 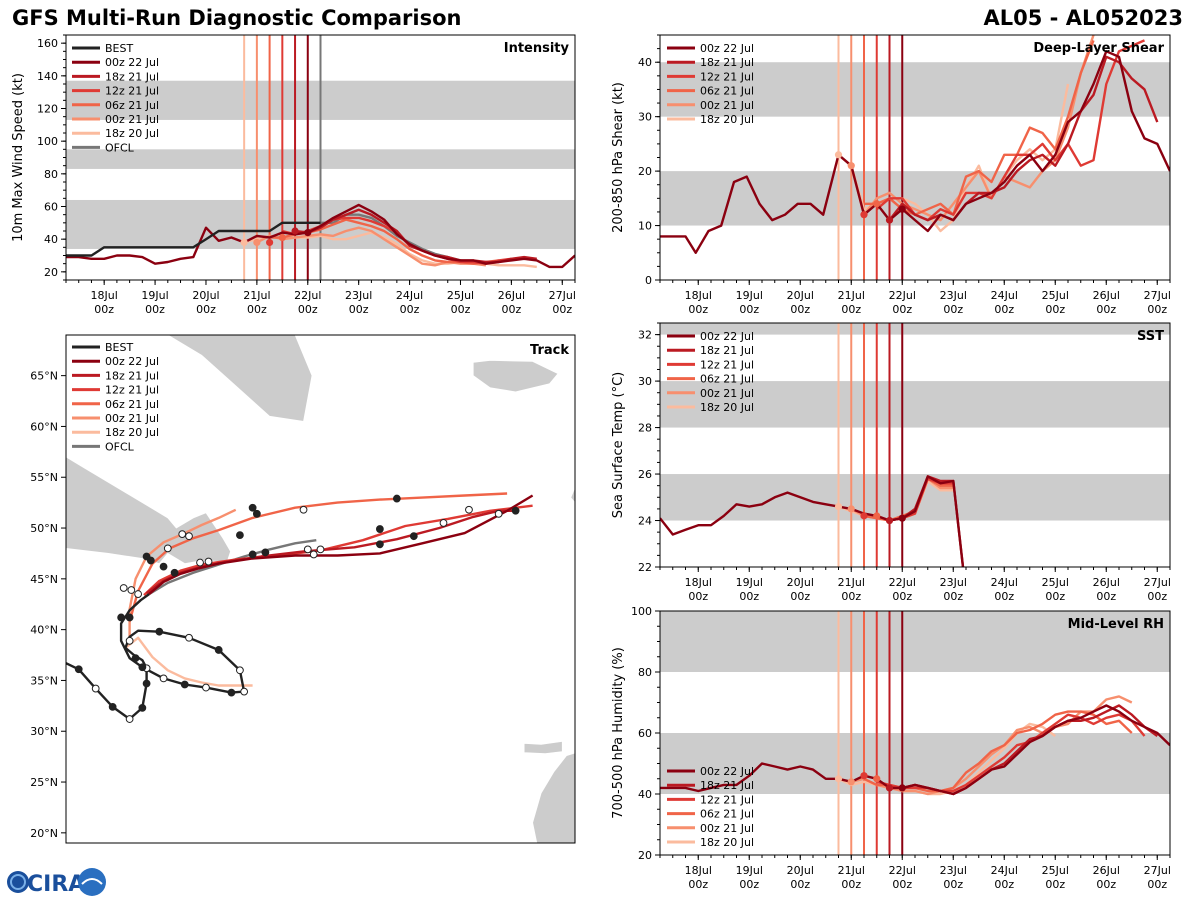 What do you see at coordinates (574, 624) in the screenshot?
I see `land-iberia` at bounding box center [574, 624].